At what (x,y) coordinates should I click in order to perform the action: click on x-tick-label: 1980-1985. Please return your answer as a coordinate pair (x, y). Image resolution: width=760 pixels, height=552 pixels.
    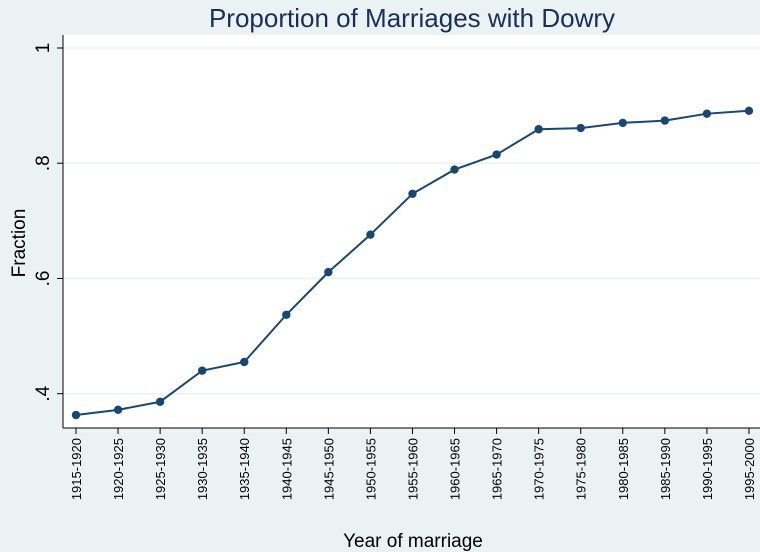
    Looking at the image, I should click on (623, 469).